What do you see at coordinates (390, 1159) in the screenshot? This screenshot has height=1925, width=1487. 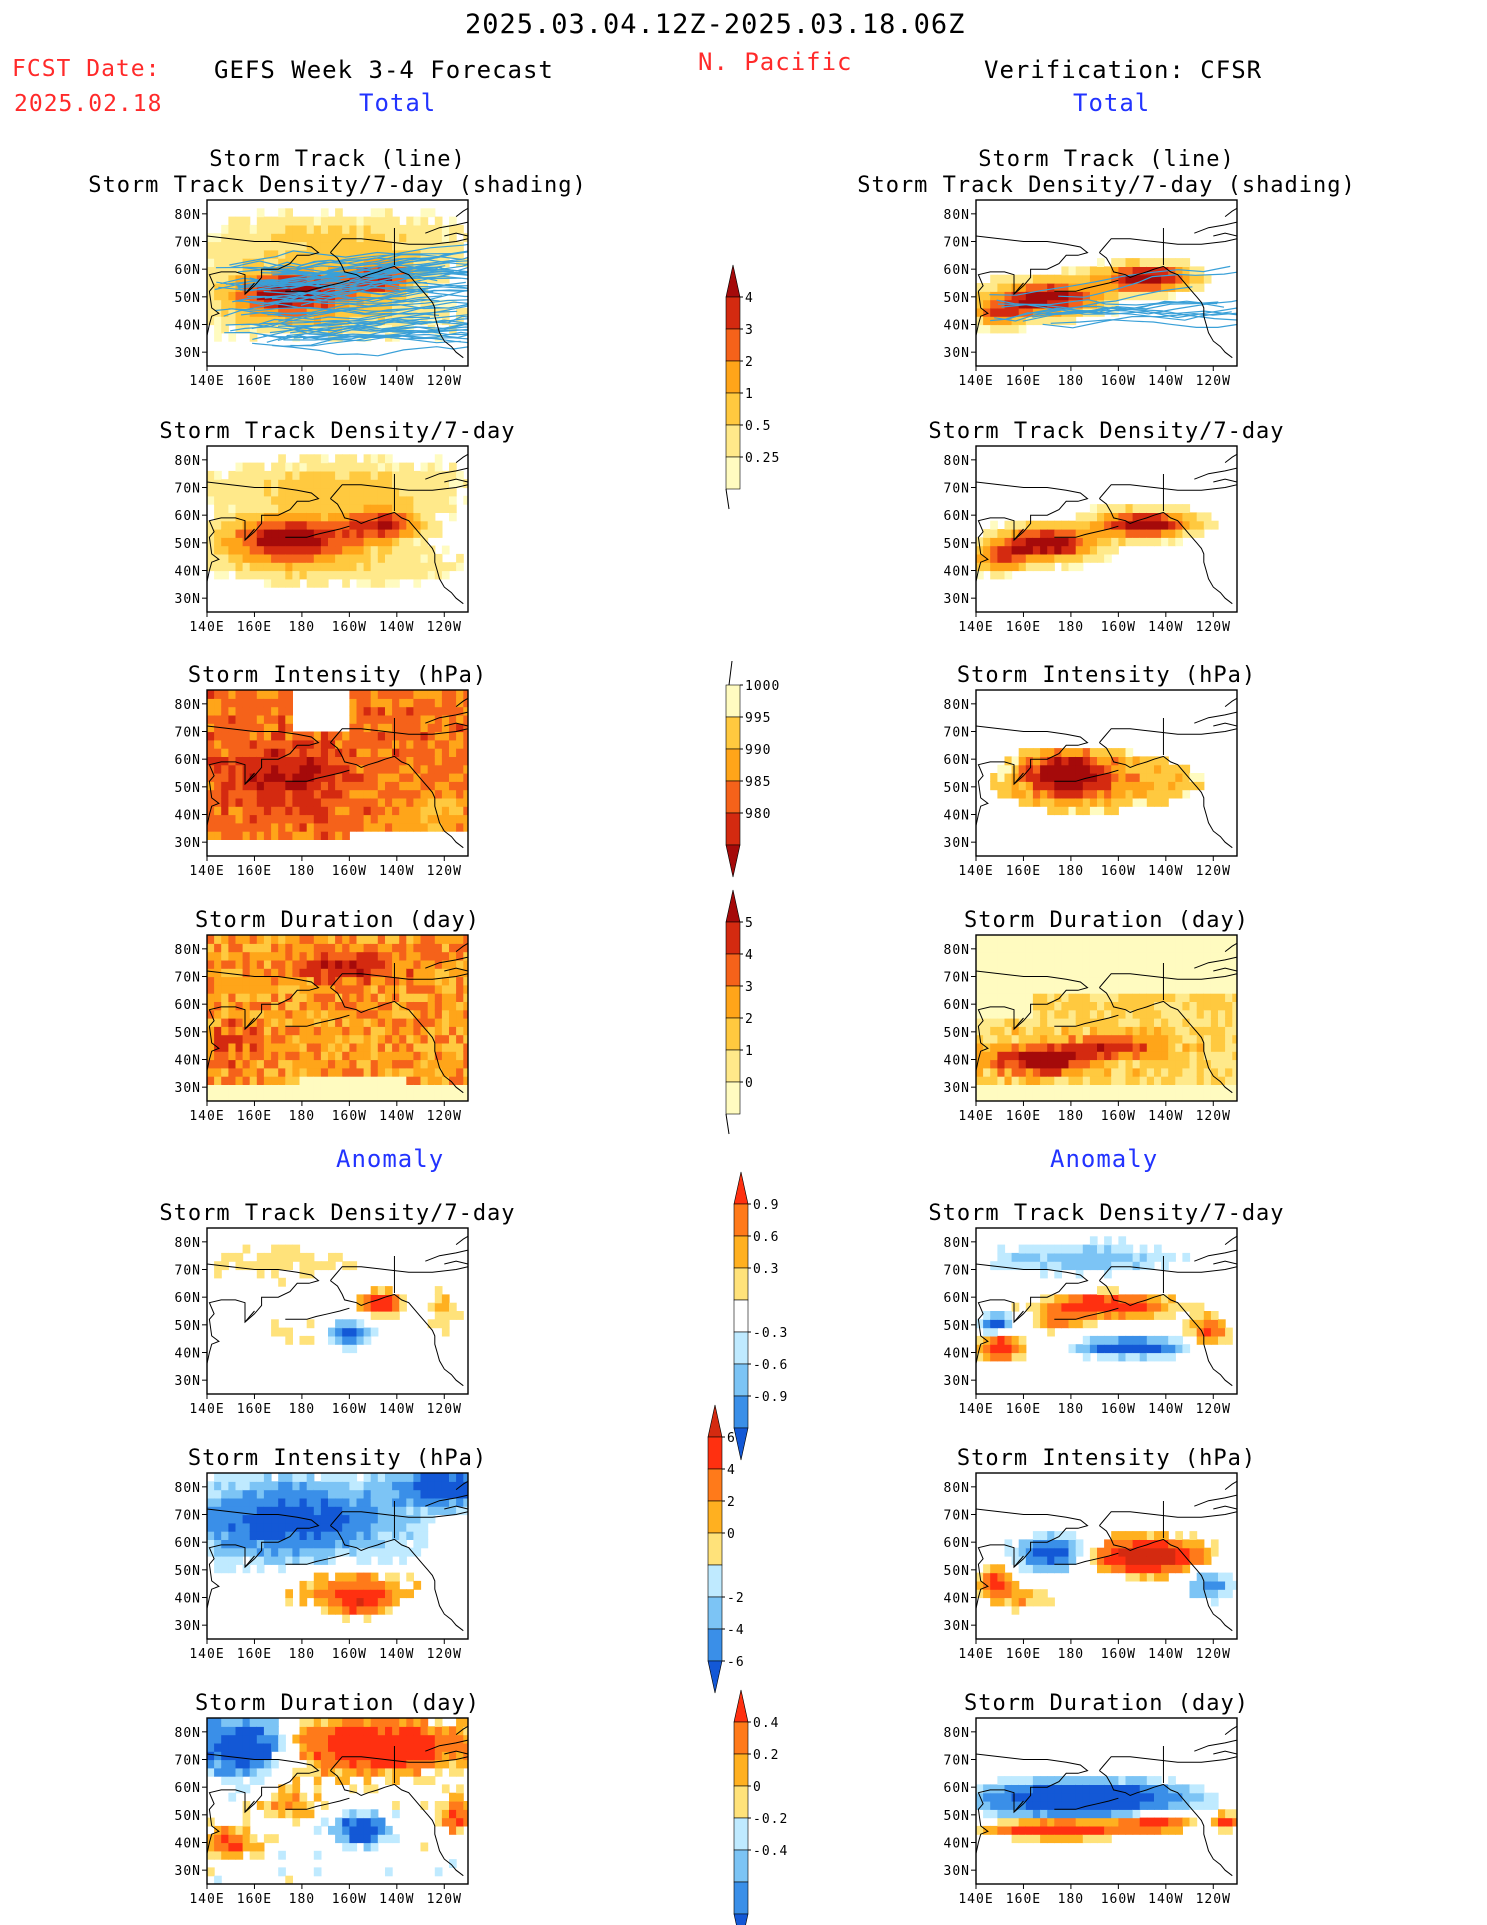 I see `anomaly-label-left: Anomaly` at bounding box center [390, 1159].